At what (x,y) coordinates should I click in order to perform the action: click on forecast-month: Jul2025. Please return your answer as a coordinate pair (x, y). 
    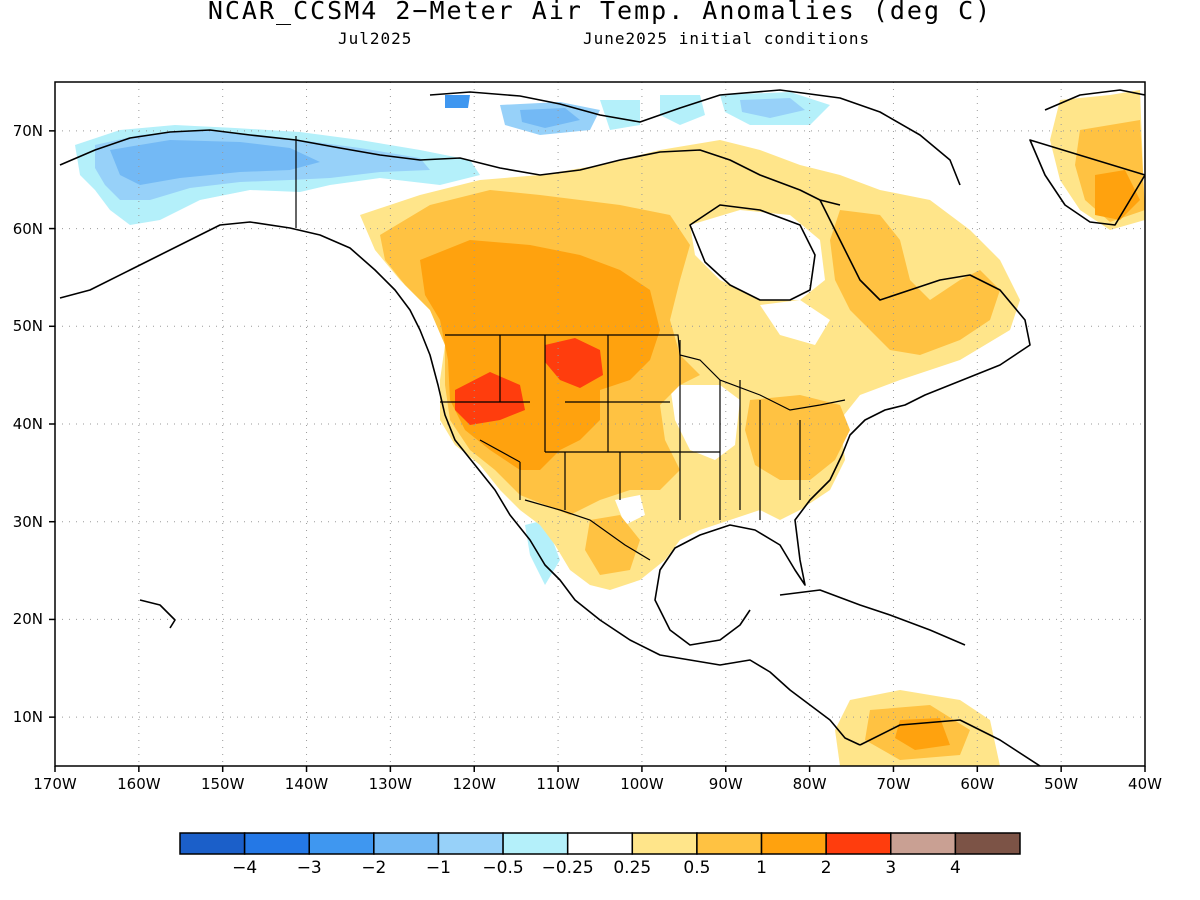
    Looking at the image, I should click on (375, 38).